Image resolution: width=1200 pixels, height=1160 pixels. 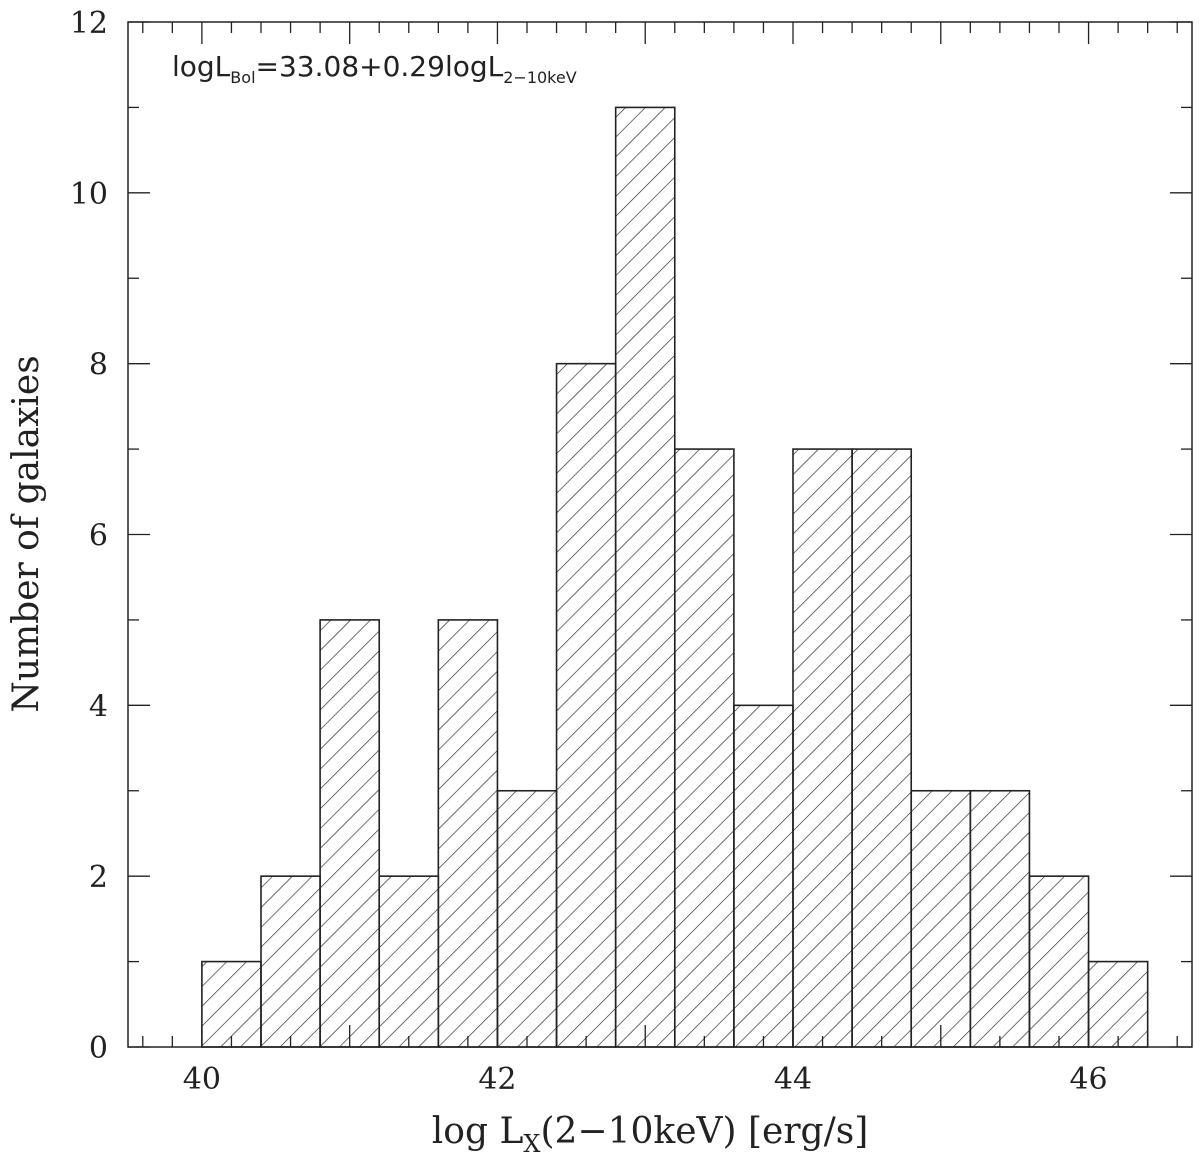 I want to click on y-tick-label: 4, so click(x=98, y=706).